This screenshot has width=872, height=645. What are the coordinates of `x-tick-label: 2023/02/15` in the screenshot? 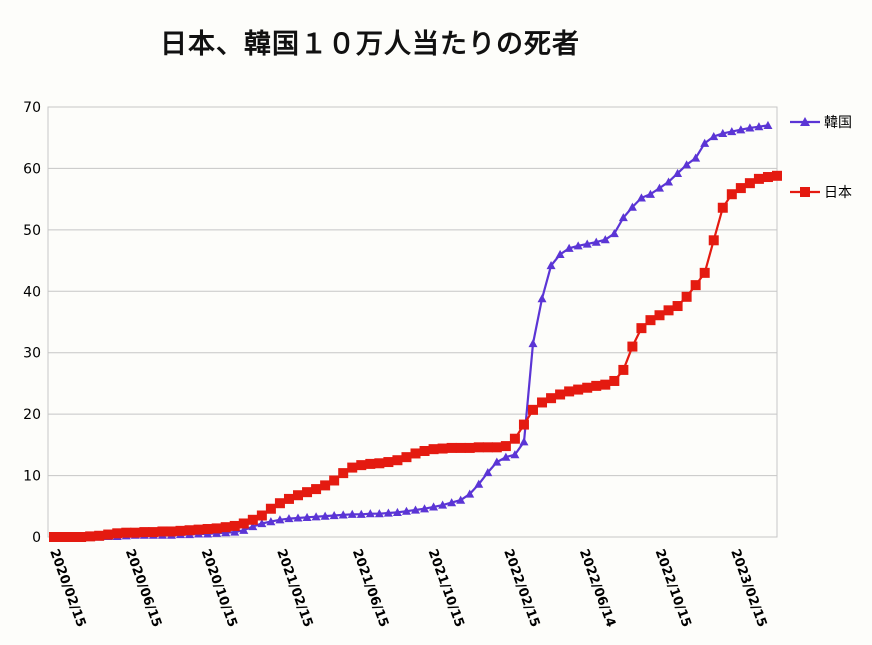 It's located at (748, 588).